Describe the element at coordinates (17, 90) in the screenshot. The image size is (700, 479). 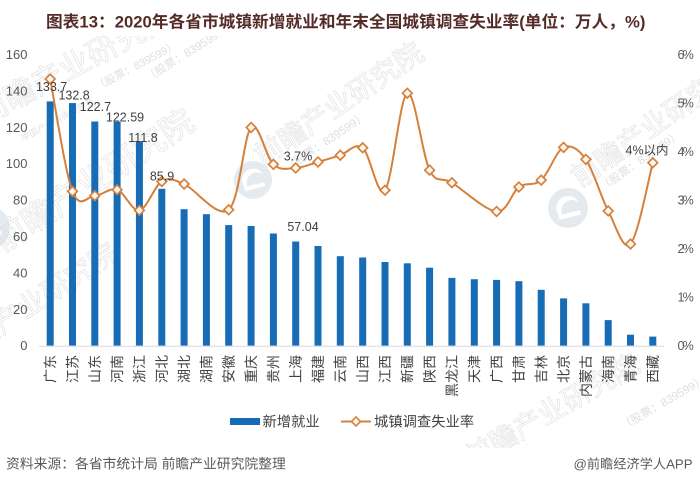
I see `svg-text: 140` at that location.